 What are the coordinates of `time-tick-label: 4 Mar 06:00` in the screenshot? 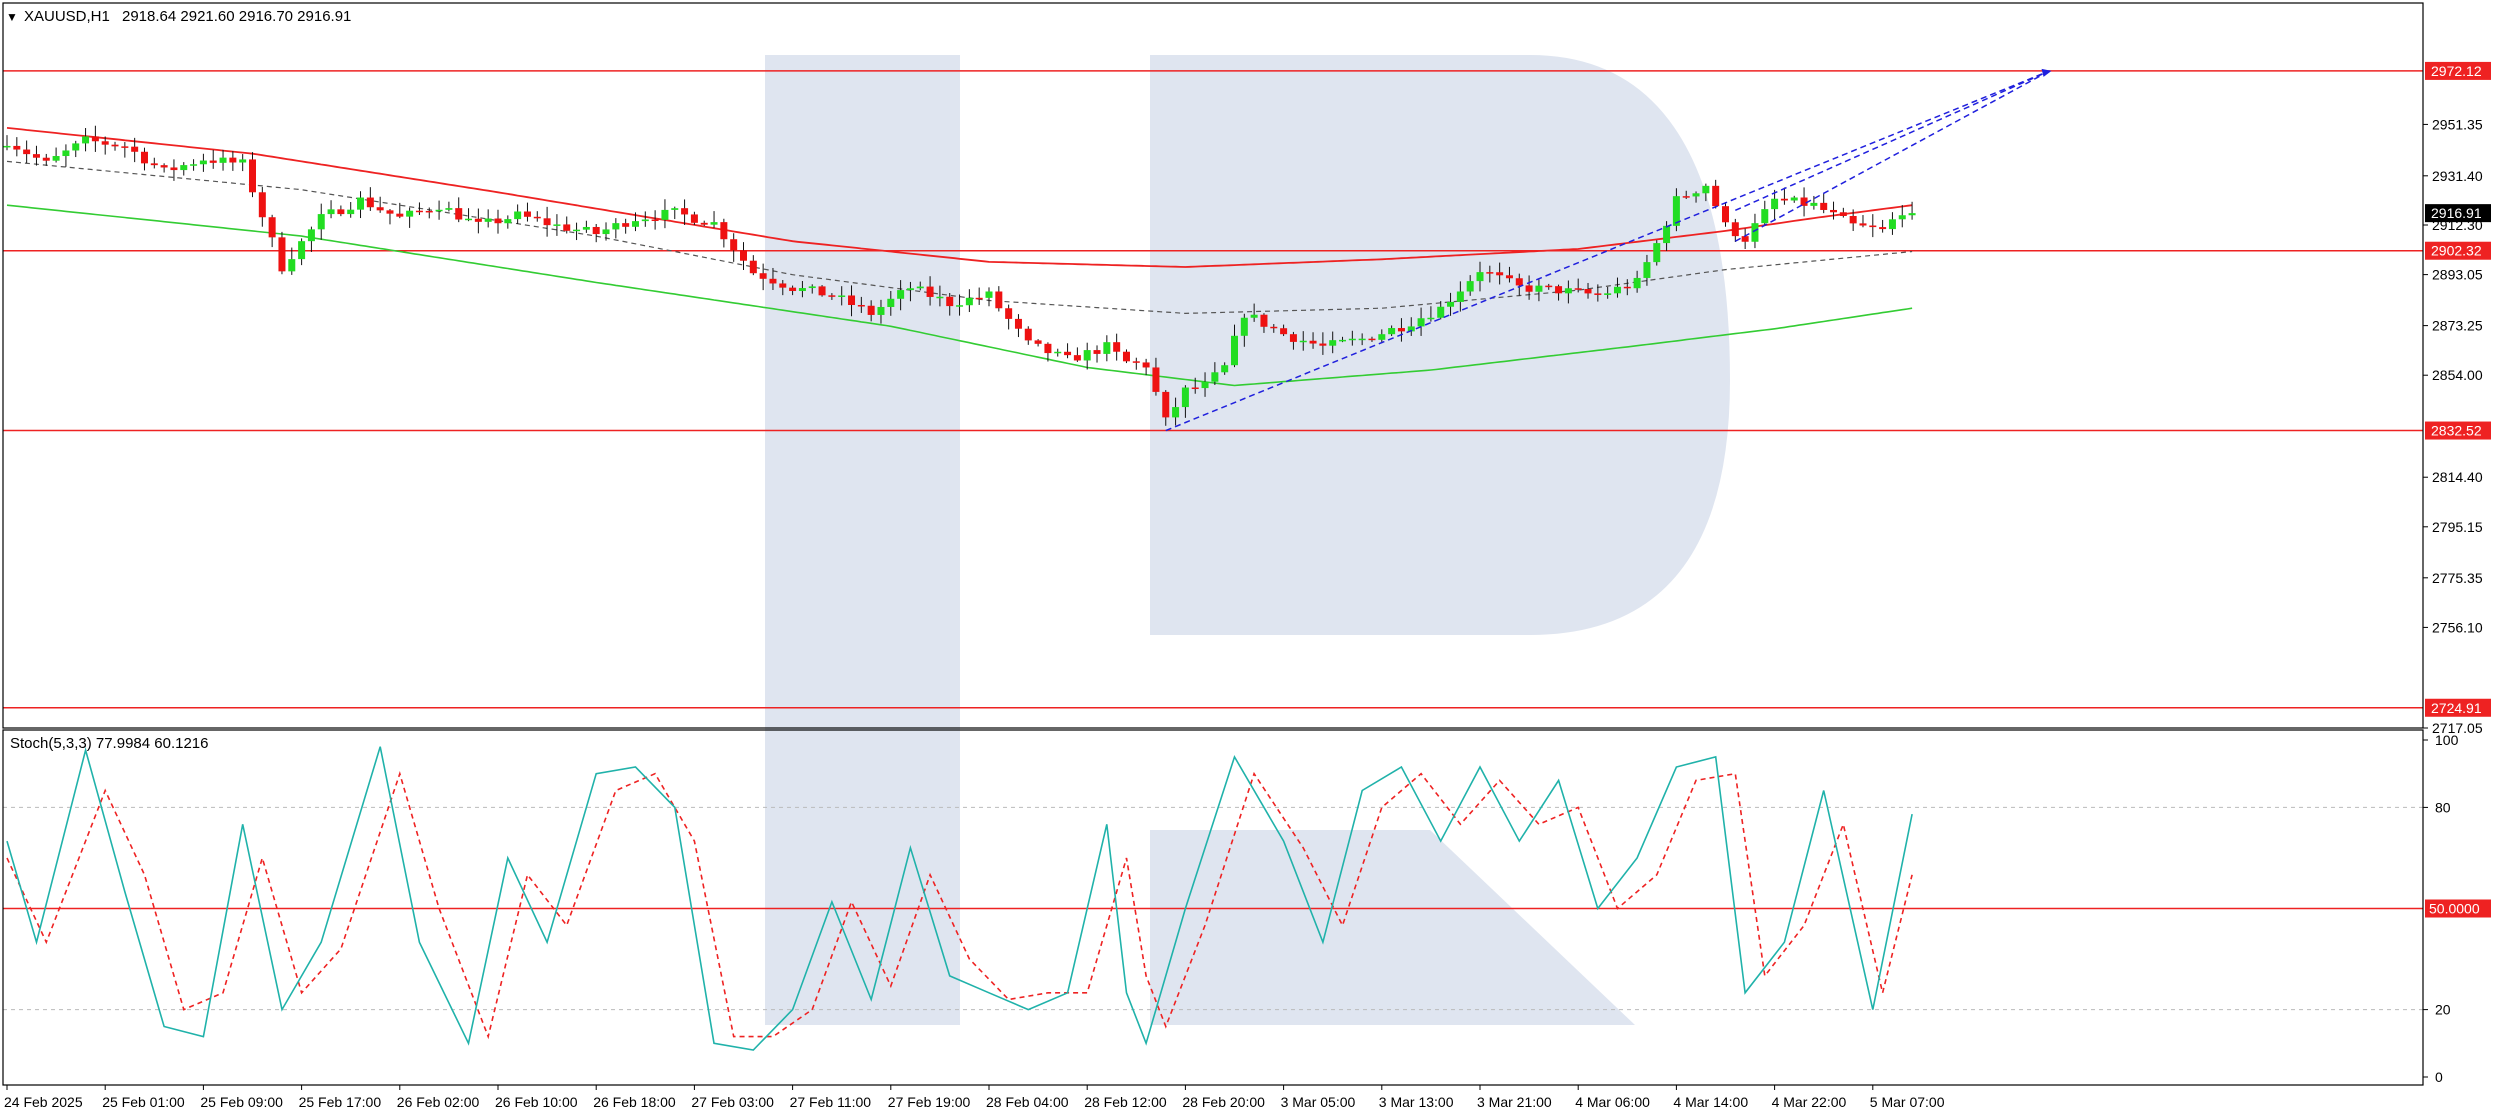 It's located at (1612, 1102).